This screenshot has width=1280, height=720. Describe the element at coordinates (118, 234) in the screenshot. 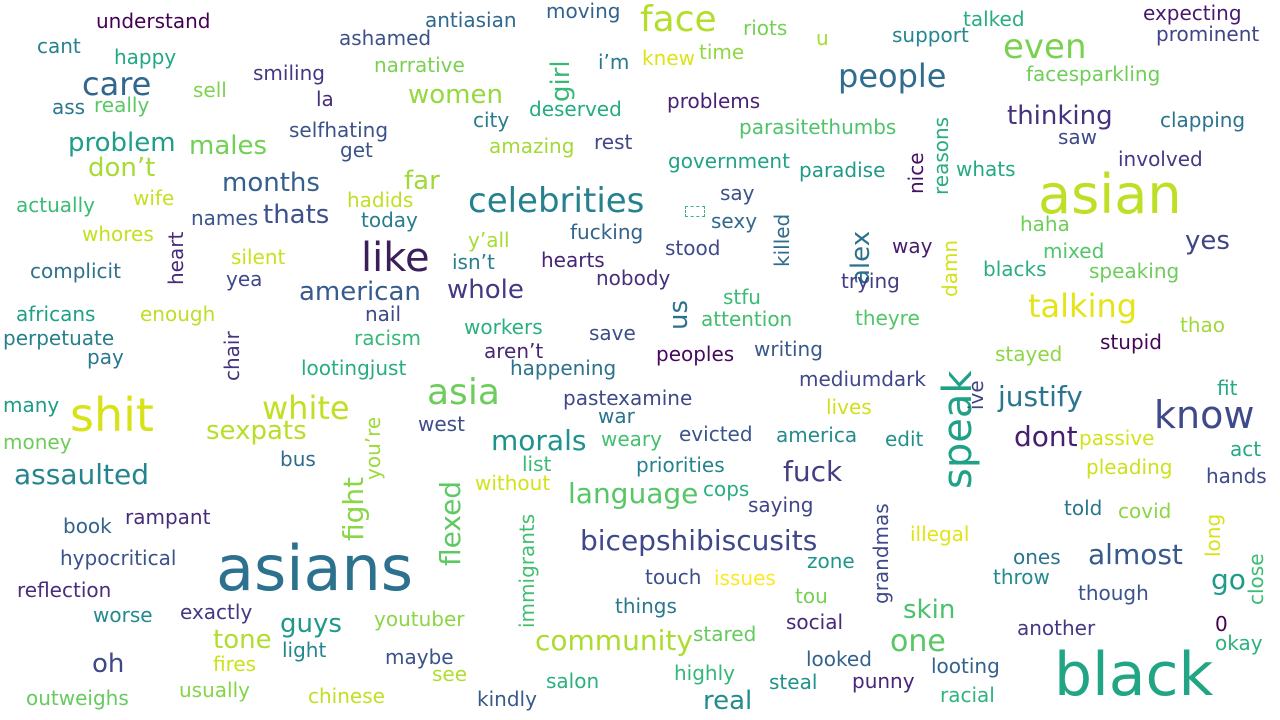

I see `word: whores` at that location.